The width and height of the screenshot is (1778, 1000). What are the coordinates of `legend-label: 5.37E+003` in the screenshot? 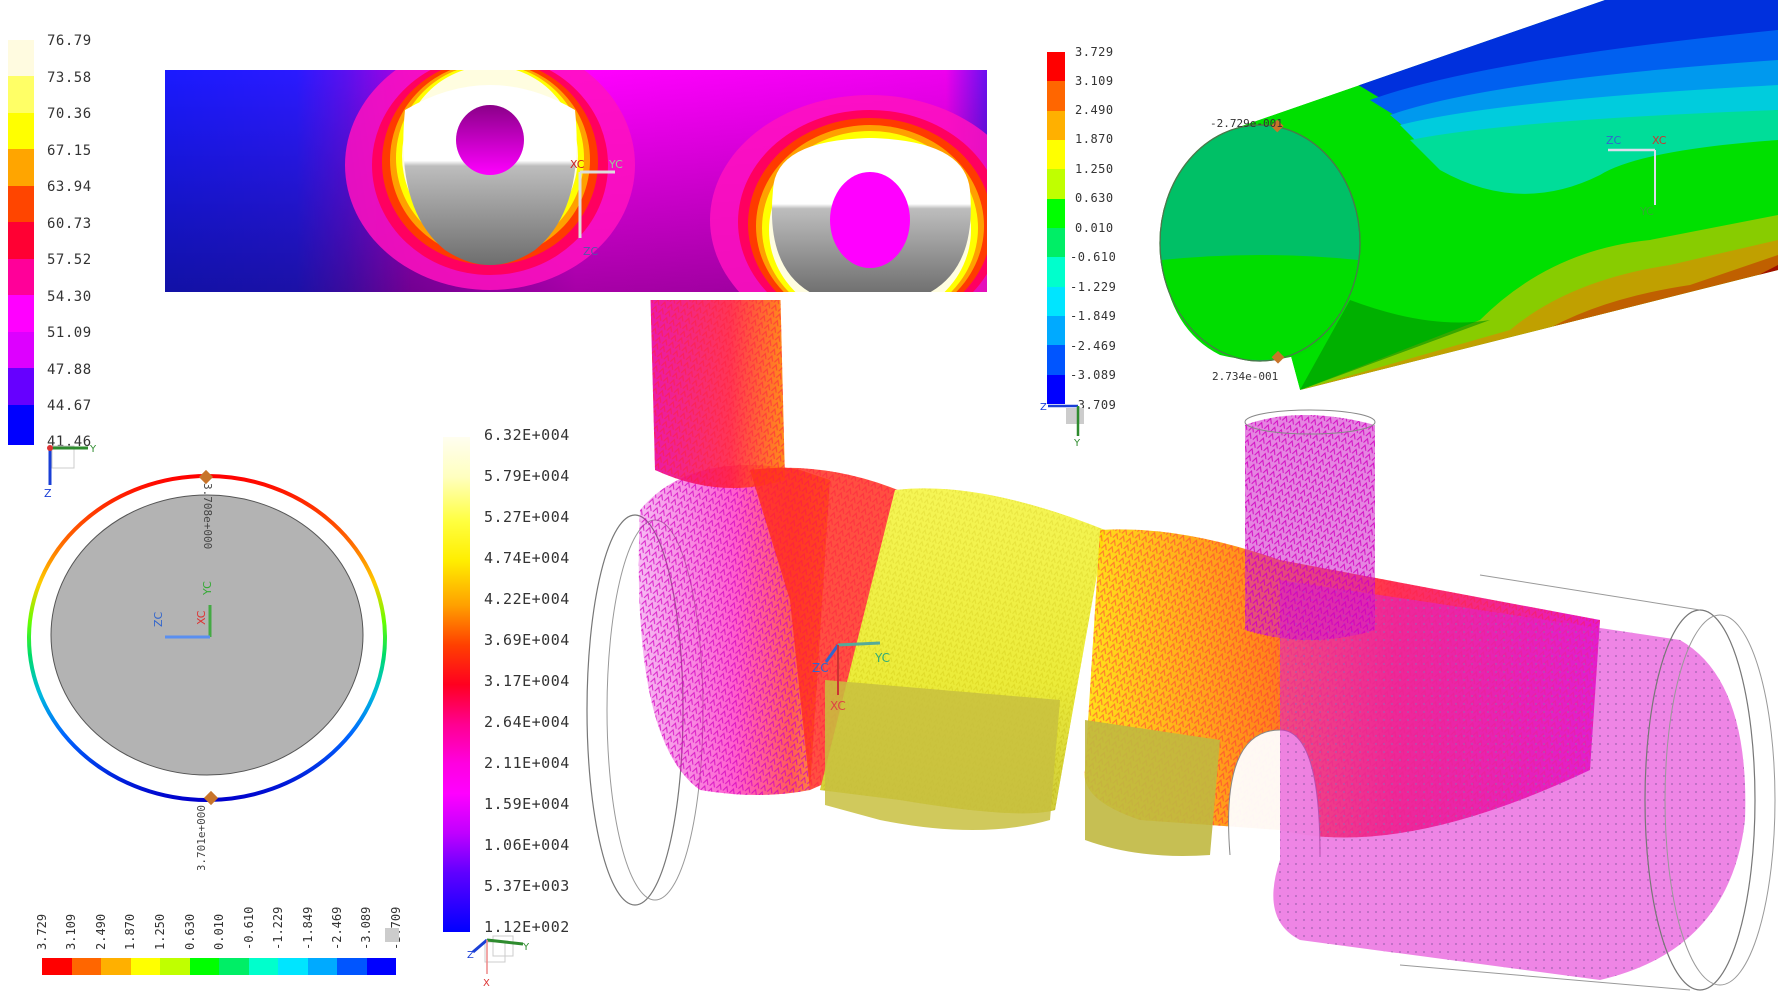 It's located at (527, 886).